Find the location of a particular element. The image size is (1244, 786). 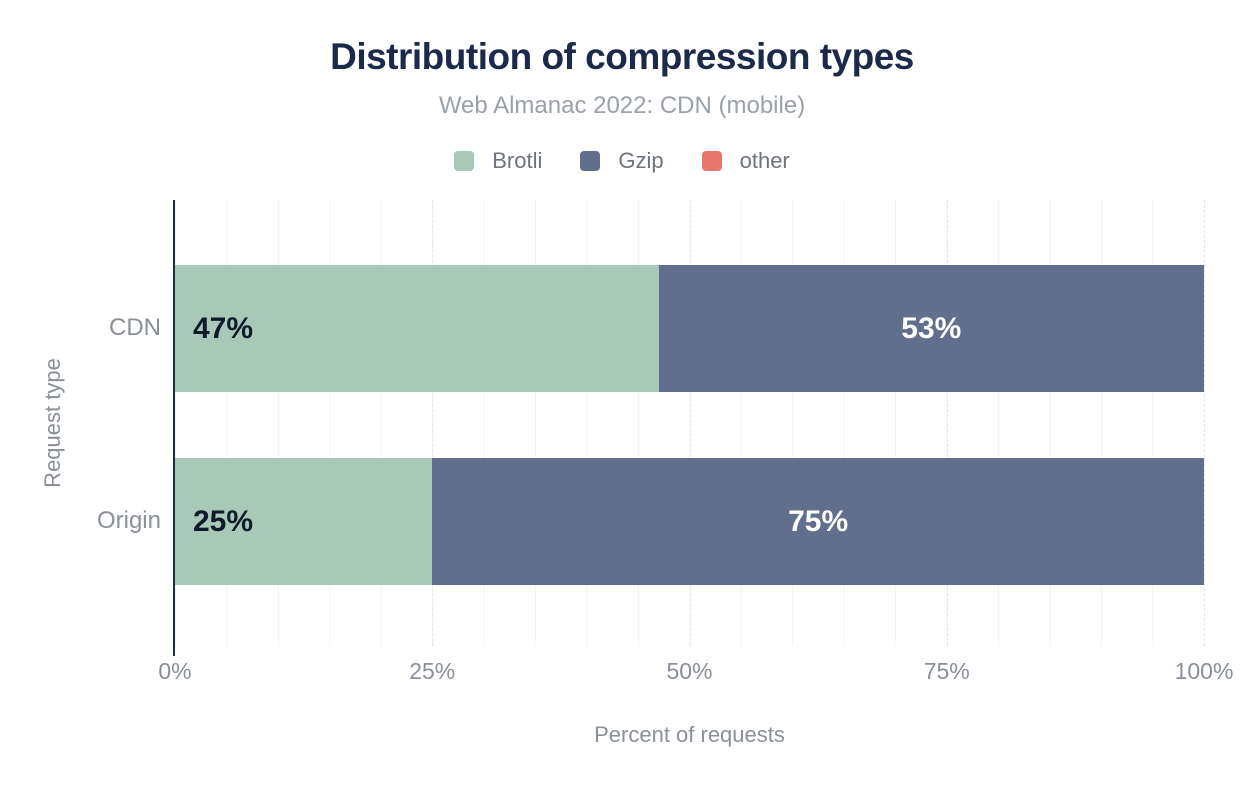

y-tick-origin: Origin is located at coordinates (128, 520).